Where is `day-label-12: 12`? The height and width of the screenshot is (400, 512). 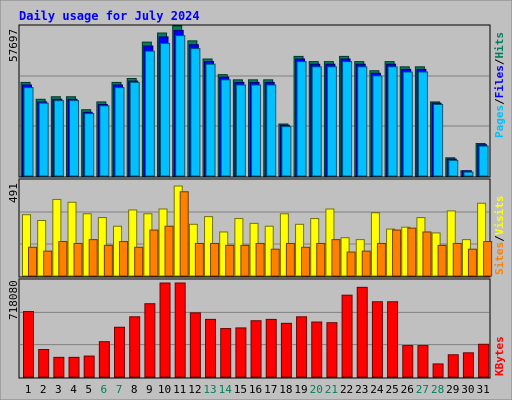
day-label-12: 12 is located at coordinates (194, 389).